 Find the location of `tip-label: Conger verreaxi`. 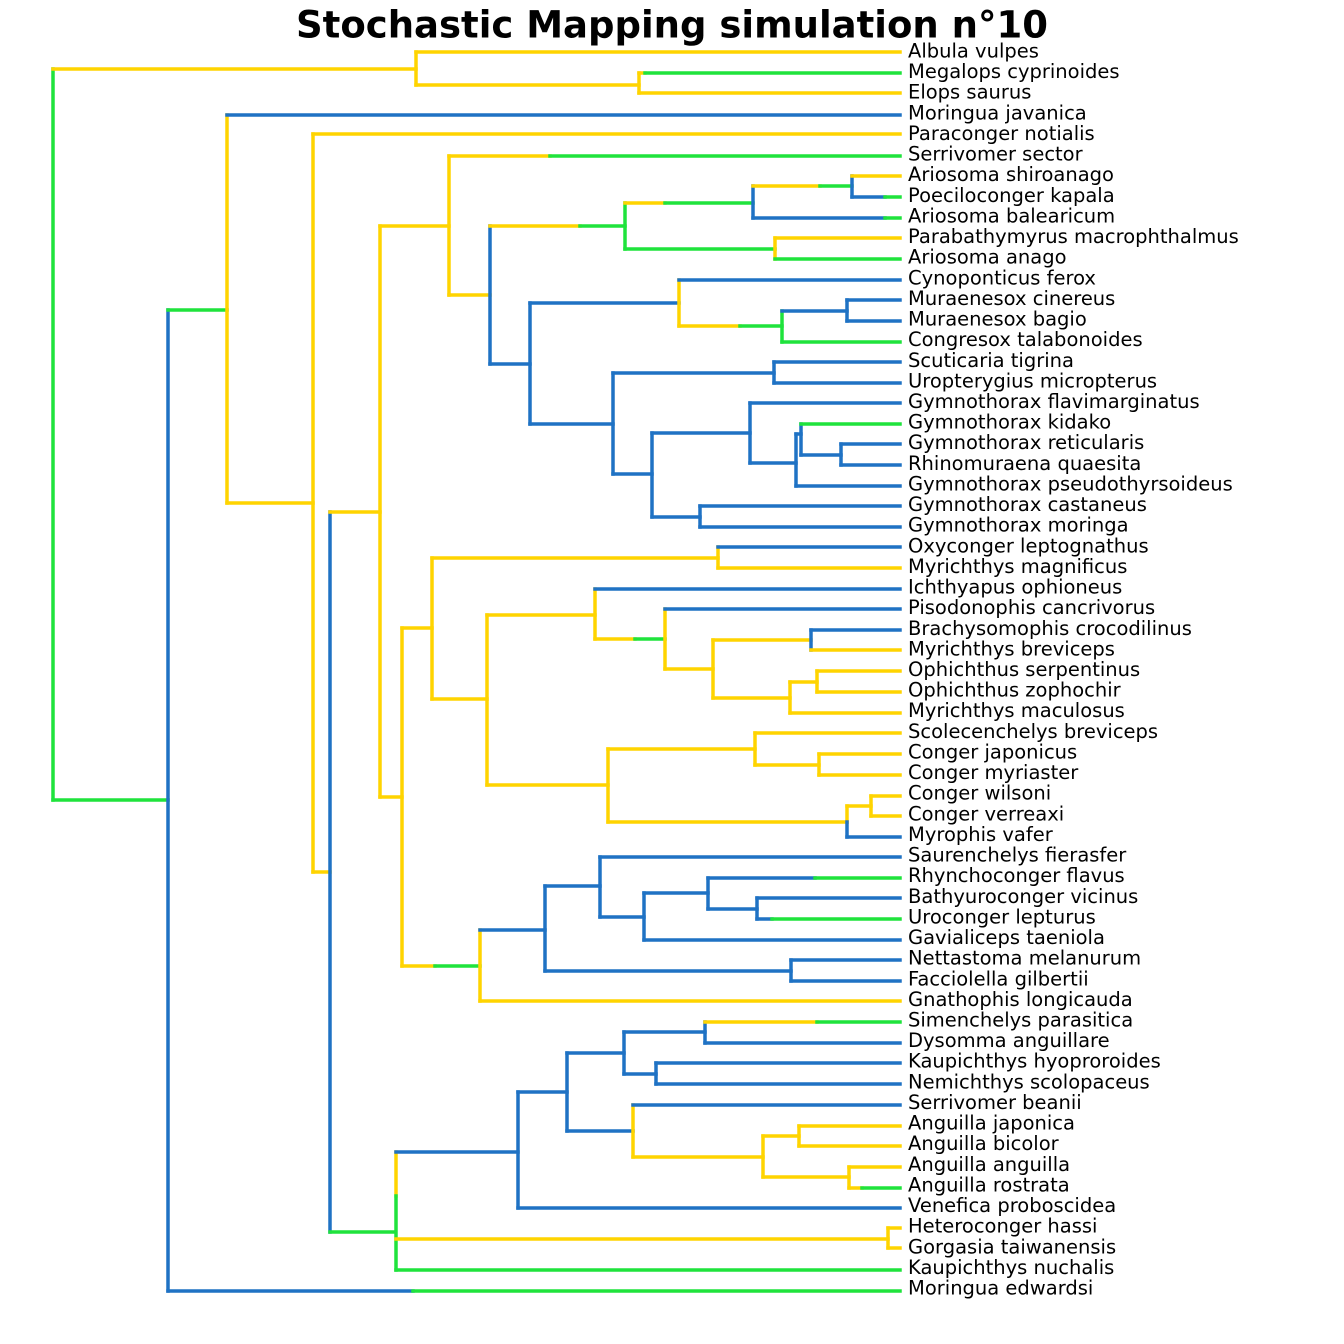

tip-label: Conger verreaxi is located at coordinates (986, 813).